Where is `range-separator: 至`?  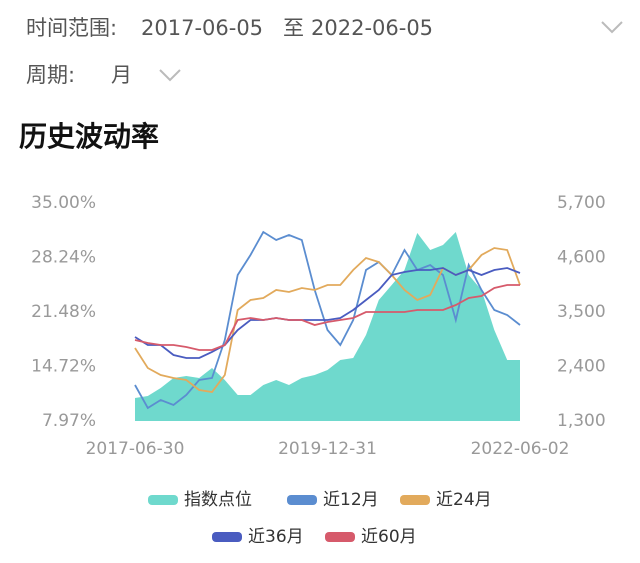
range-separator: 至 is located at coordinates (293, 28).